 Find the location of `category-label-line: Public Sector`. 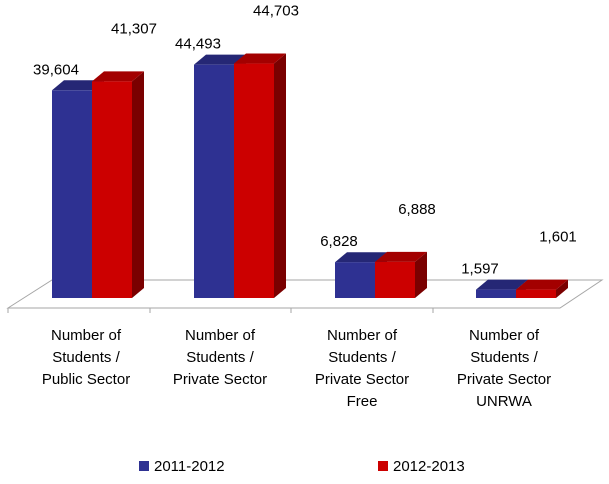

category-label-line: Public Sector is located at coordinates (86, 379).